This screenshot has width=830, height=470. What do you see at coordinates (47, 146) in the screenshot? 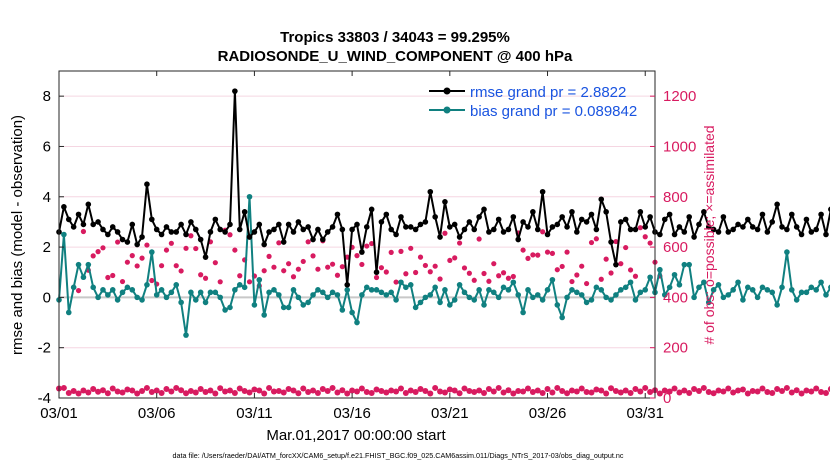
I see `left-tick-label: 6` at bounding box center [47, 146].